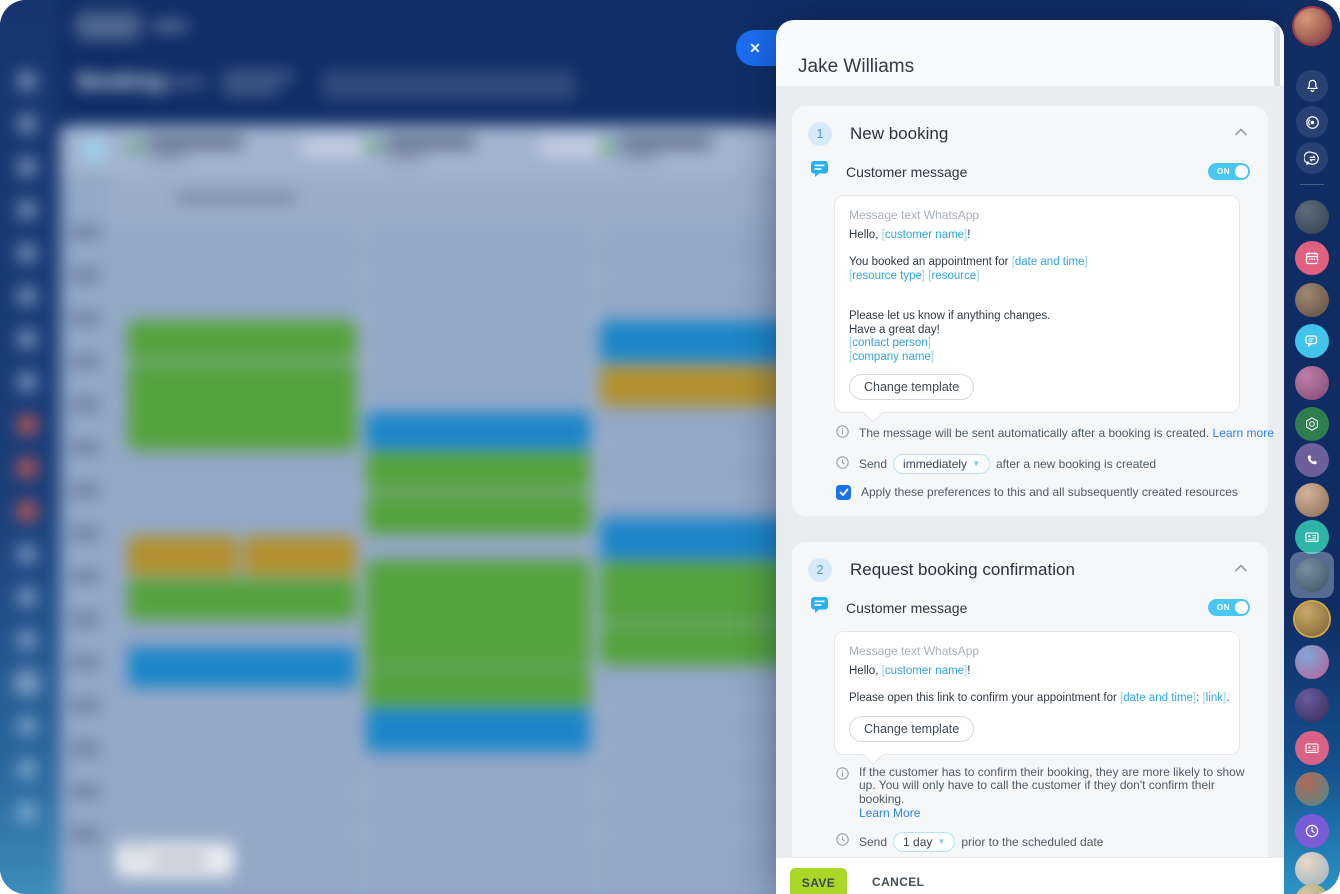 This screenshot has height=894, width=1340. Describe the element at coordinates (31, 447) in the screenshot. I see `left-sidebar` at that location.